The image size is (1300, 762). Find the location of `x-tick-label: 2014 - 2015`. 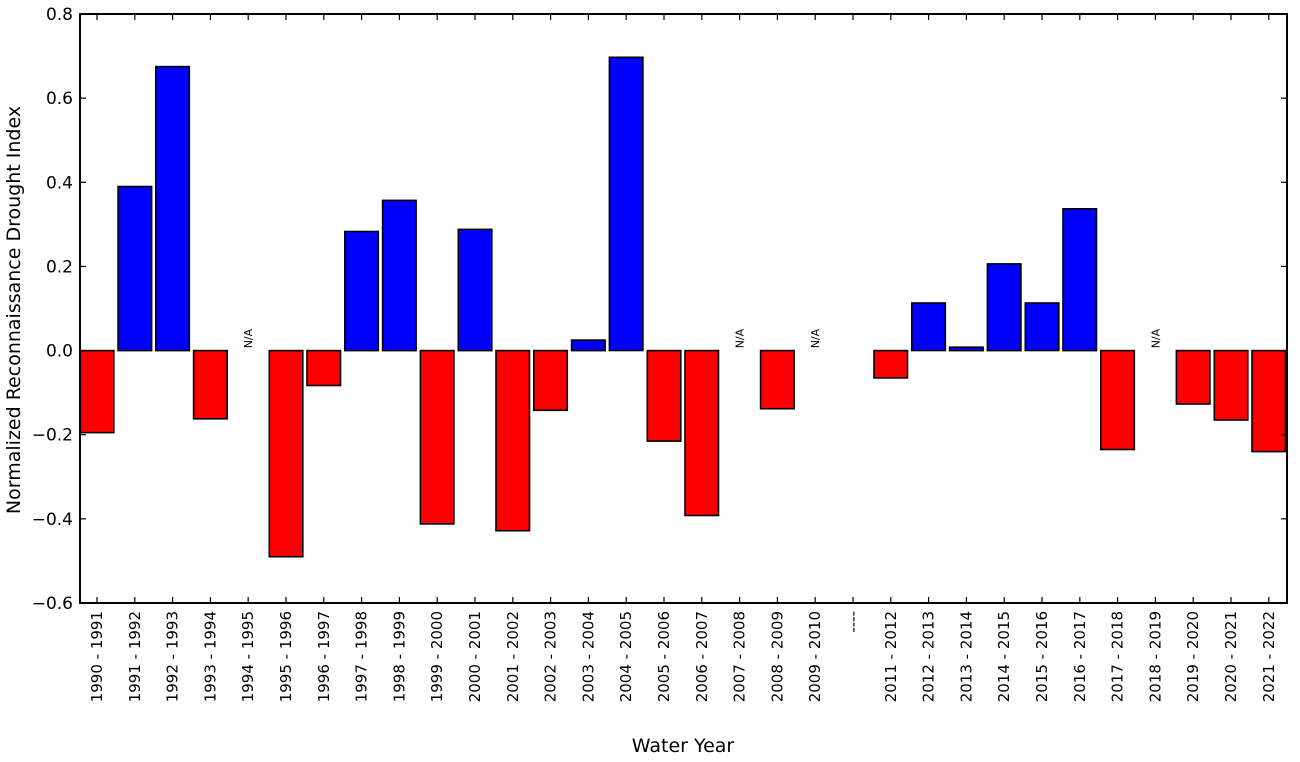

x-tick-label: 2014 - 2015 is located at coordinates (1004, 656).